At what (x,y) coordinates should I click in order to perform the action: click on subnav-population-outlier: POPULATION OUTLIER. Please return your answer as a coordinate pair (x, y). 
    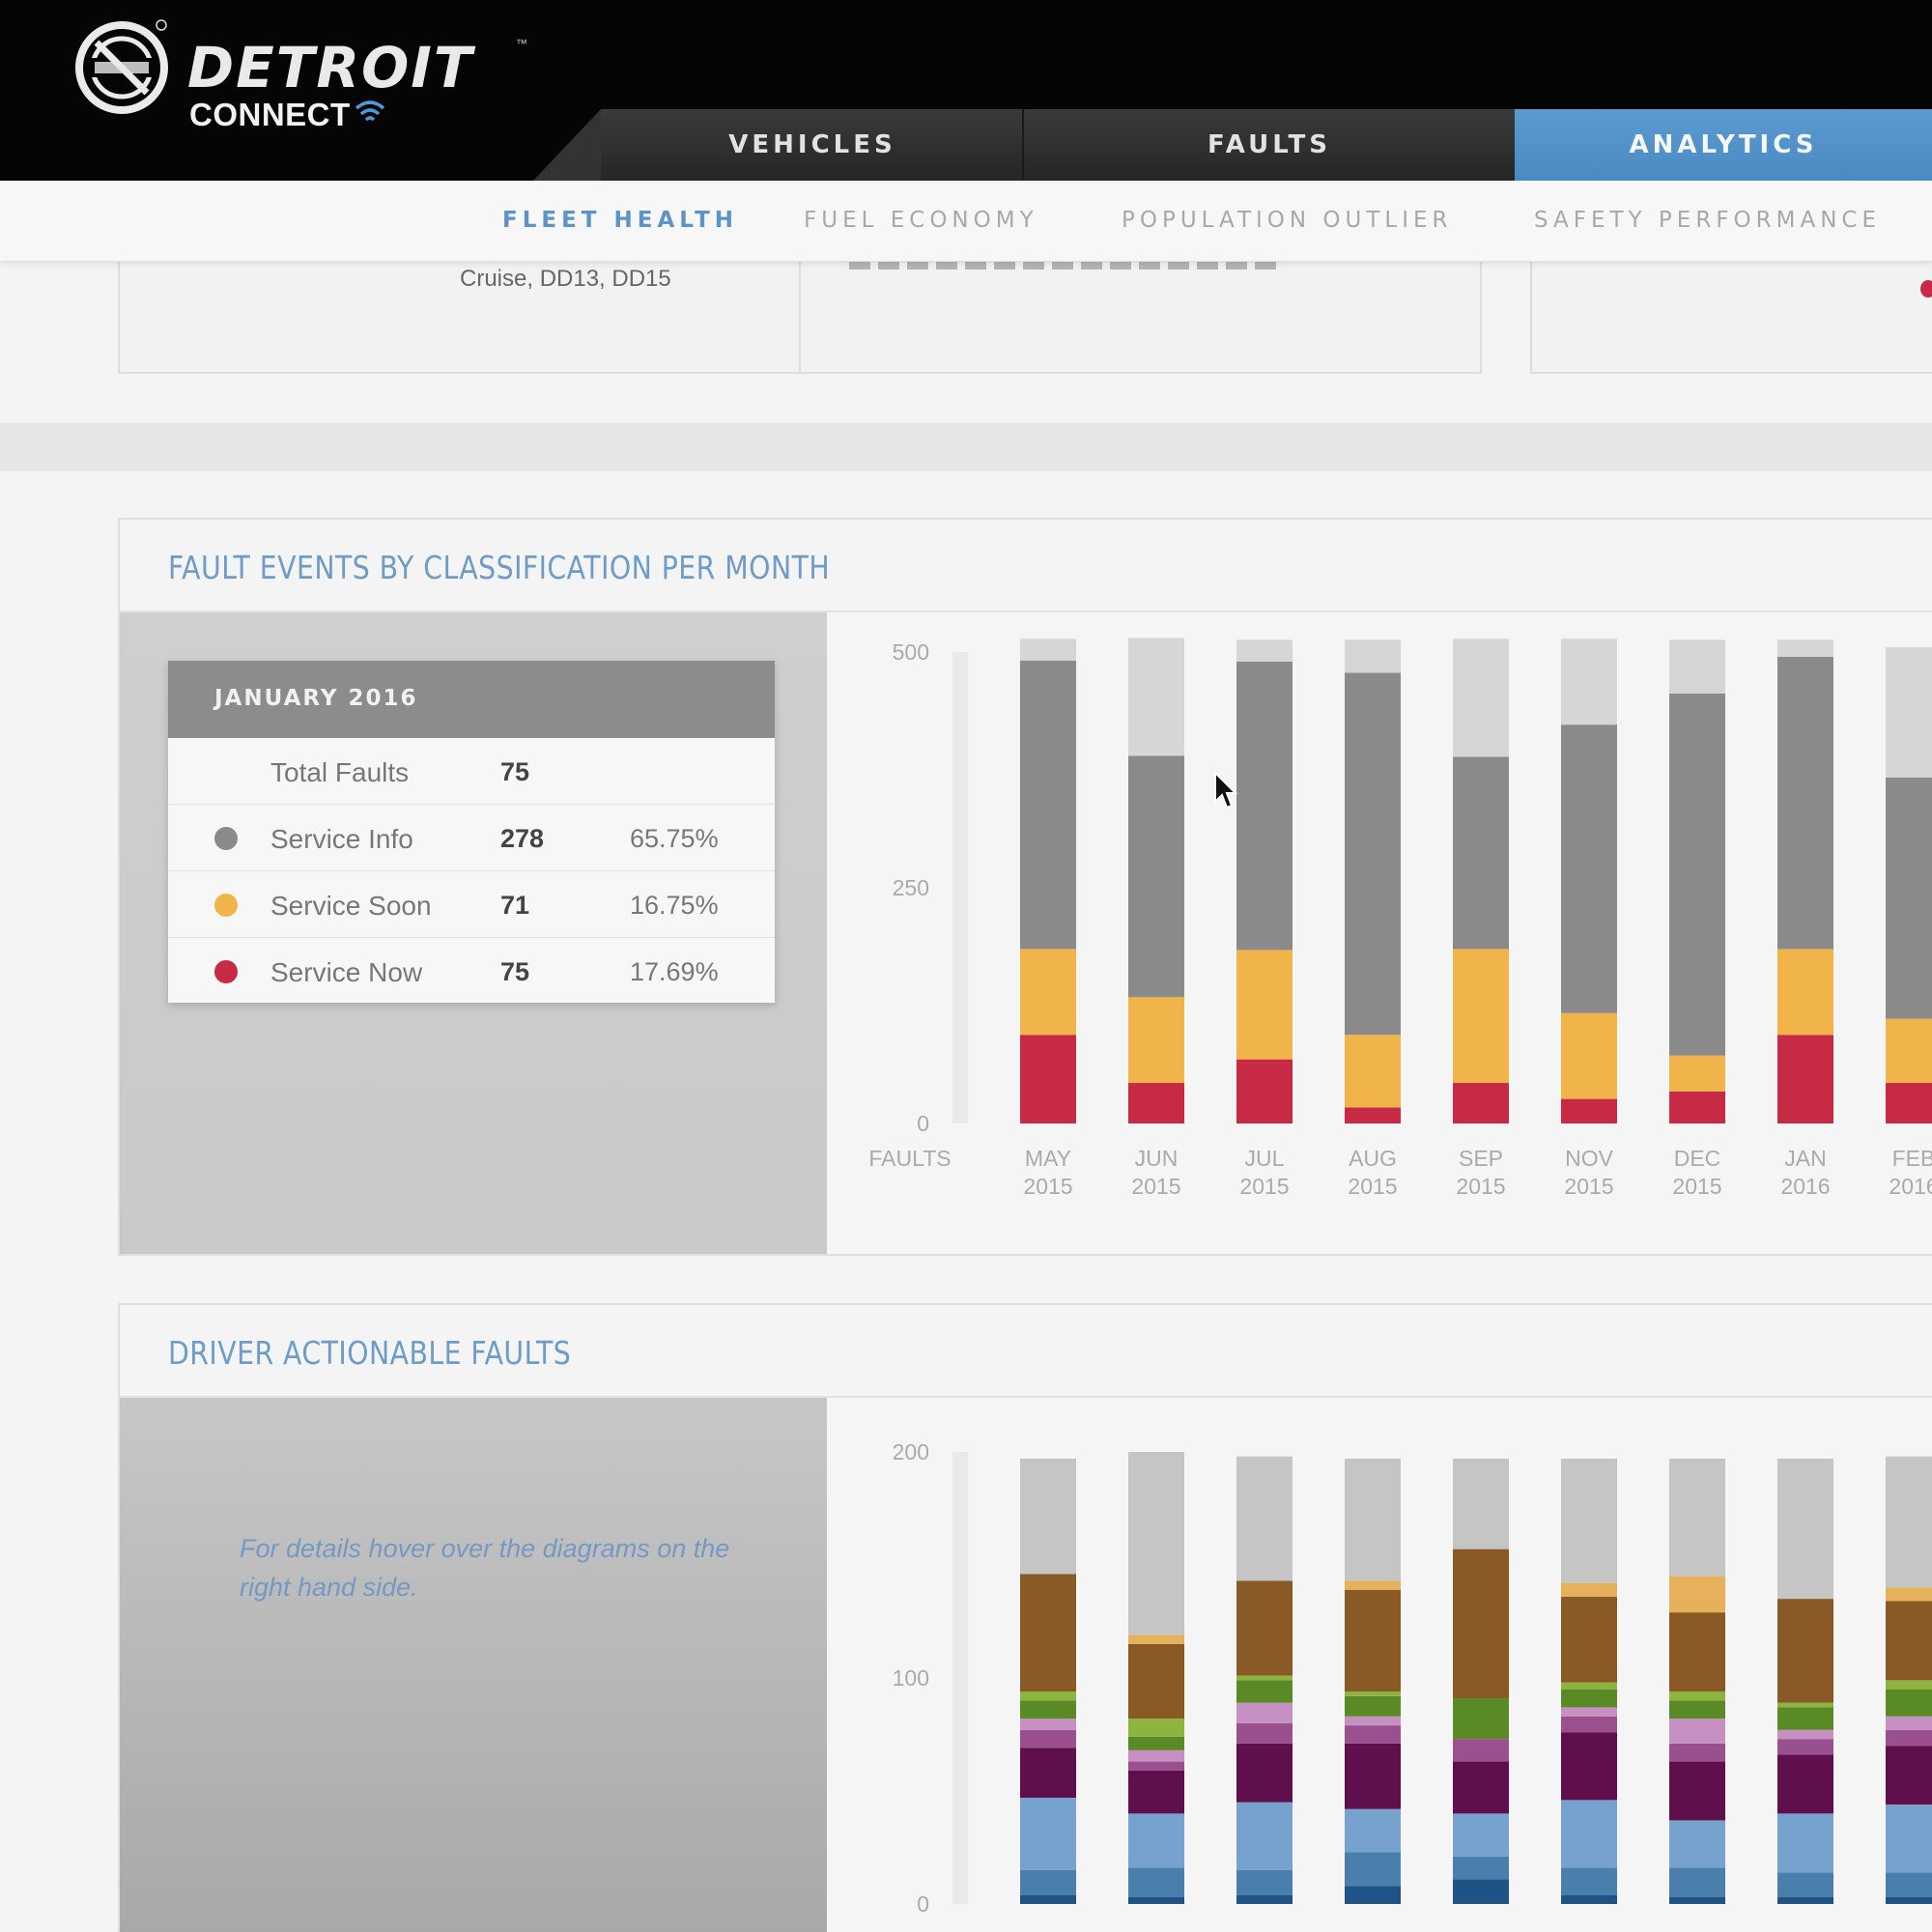
    Looking at the image, I should click on (1287, 220).